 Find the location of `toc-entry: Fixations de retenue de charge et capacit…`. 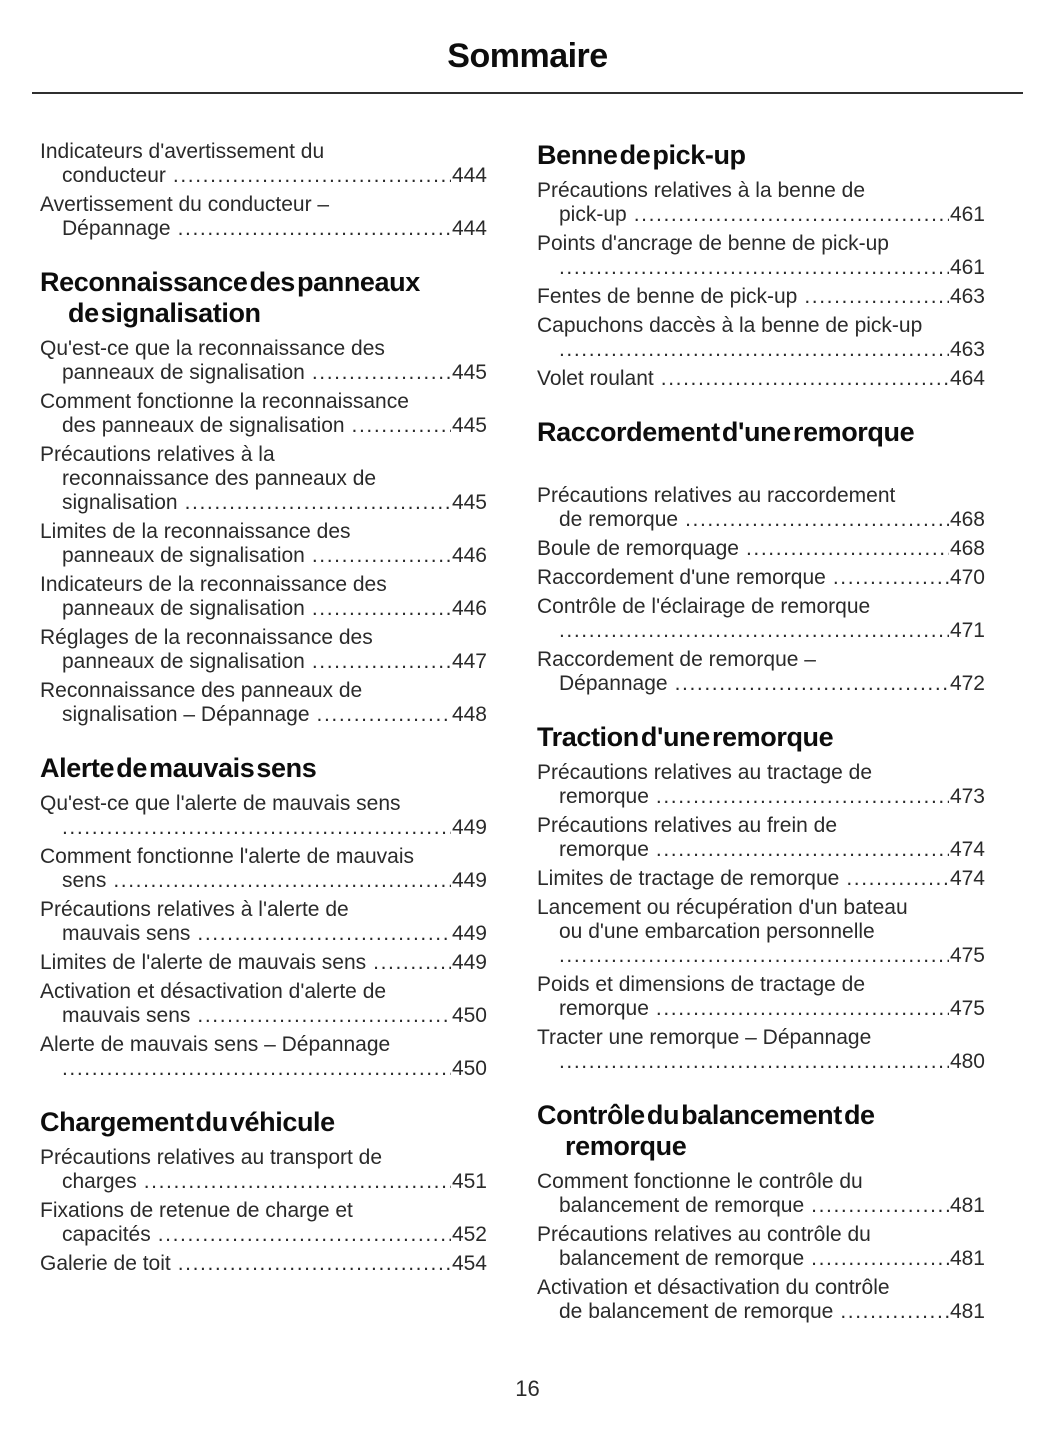

toc-entry: Fixations de retenue de charge et capacit… is located at coordinates (263, 1223).